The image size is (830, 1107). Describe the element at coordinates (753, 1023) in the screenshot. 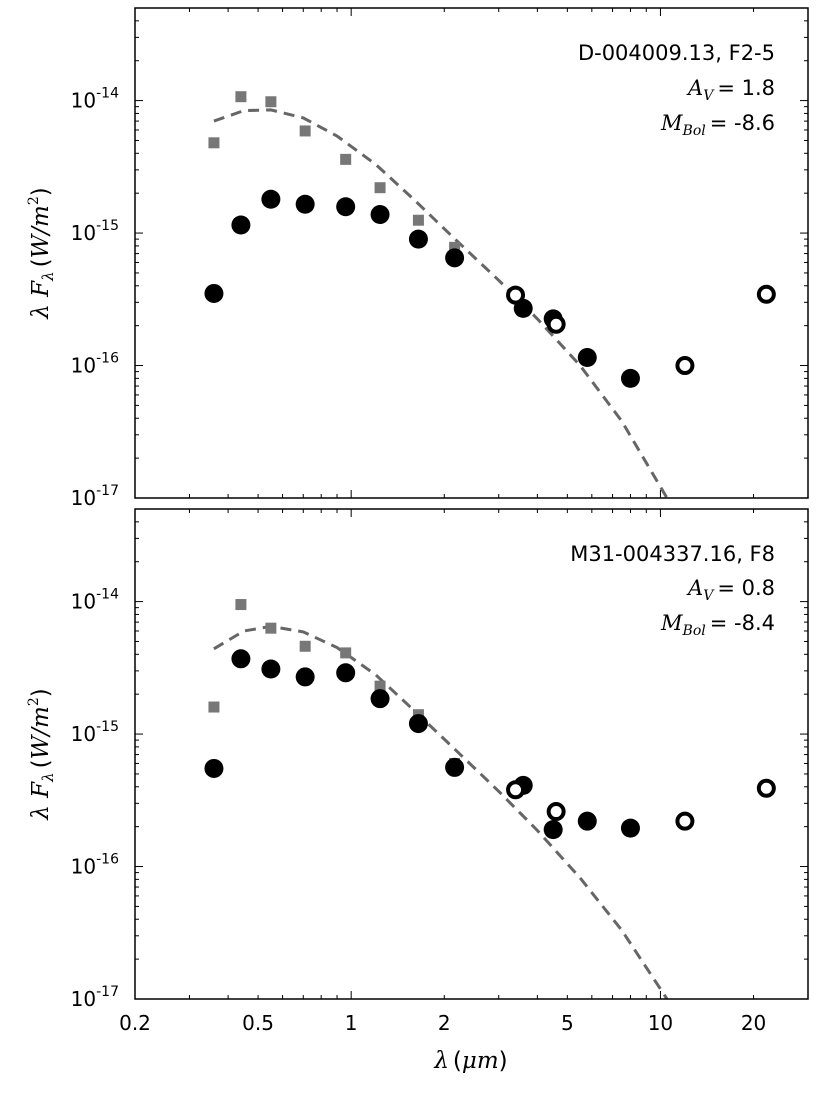

I see `x-tick-label: 20` at that location.